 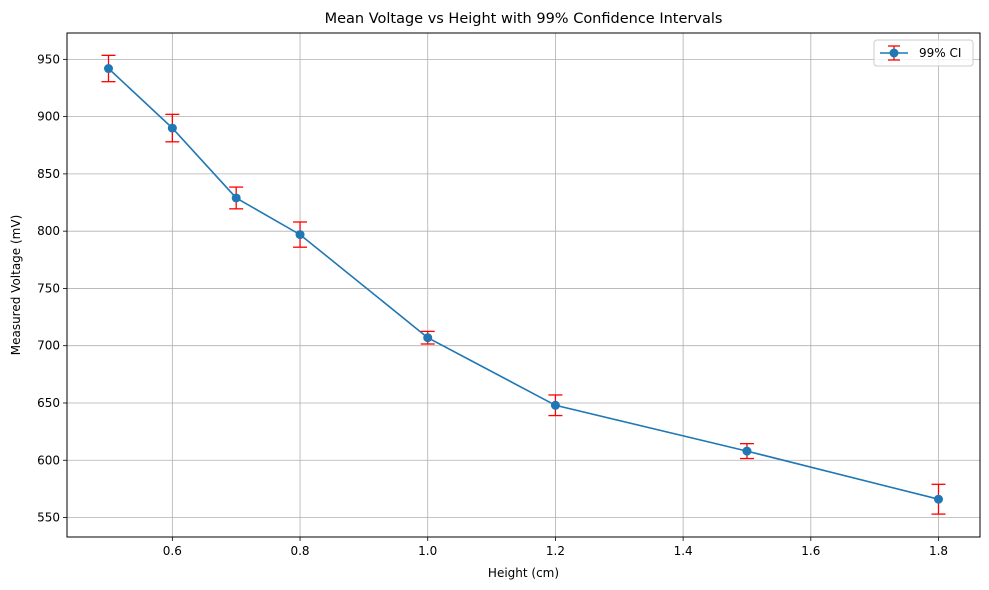 I want to click on y-tick-label: 600, so click(x=48, y=460).